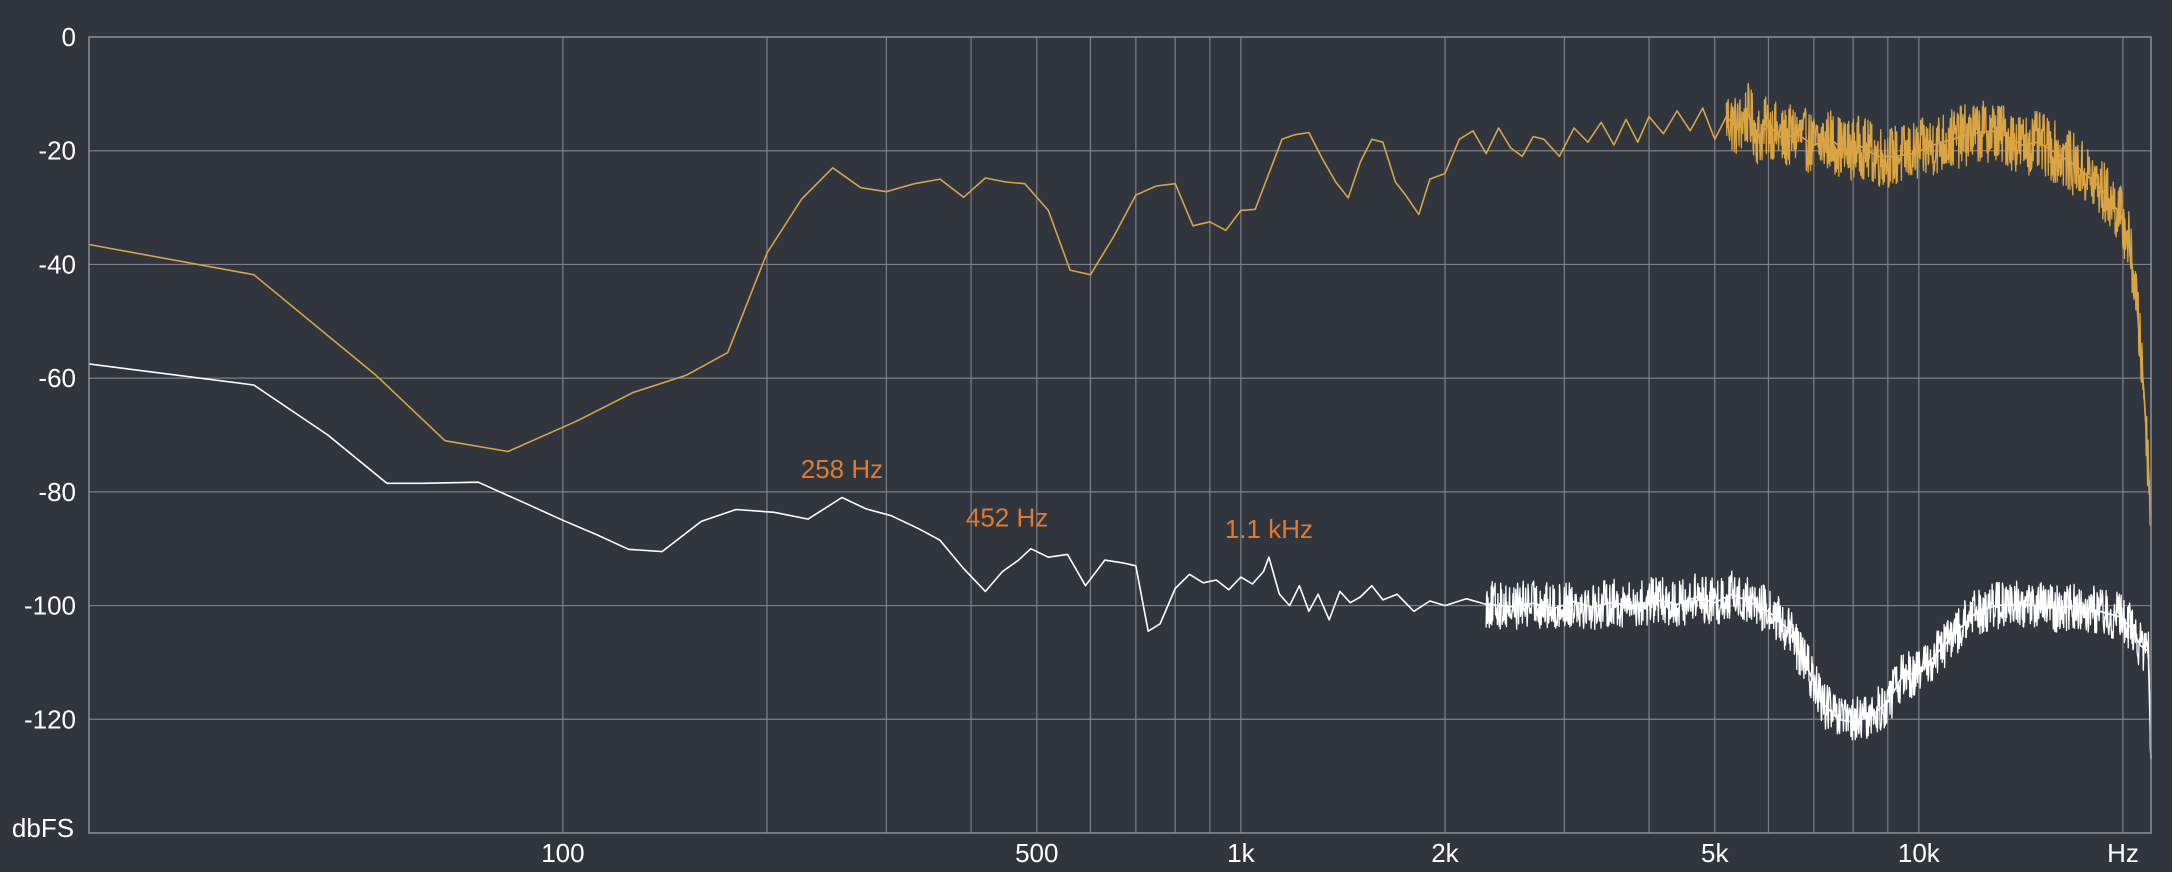 Image resolution: width=2172 pixels, height=872 pixels. Describe the element at coordinates (1715, 853) in the screenshot. I see `x-tick-label: 5k` at that location.